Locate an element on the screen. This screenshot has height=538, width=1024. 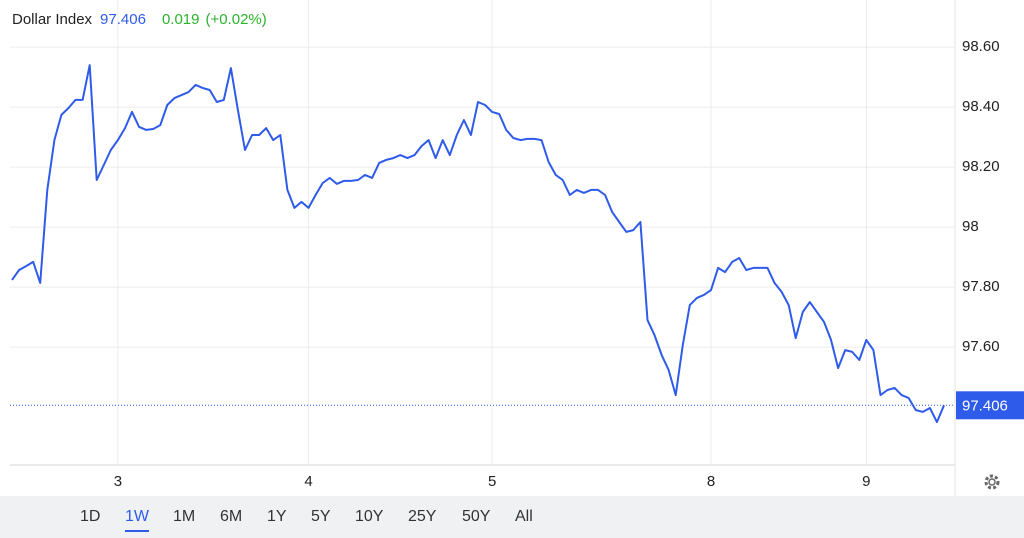
last-price-label: 97.406 is located at coordinates (985, 405).